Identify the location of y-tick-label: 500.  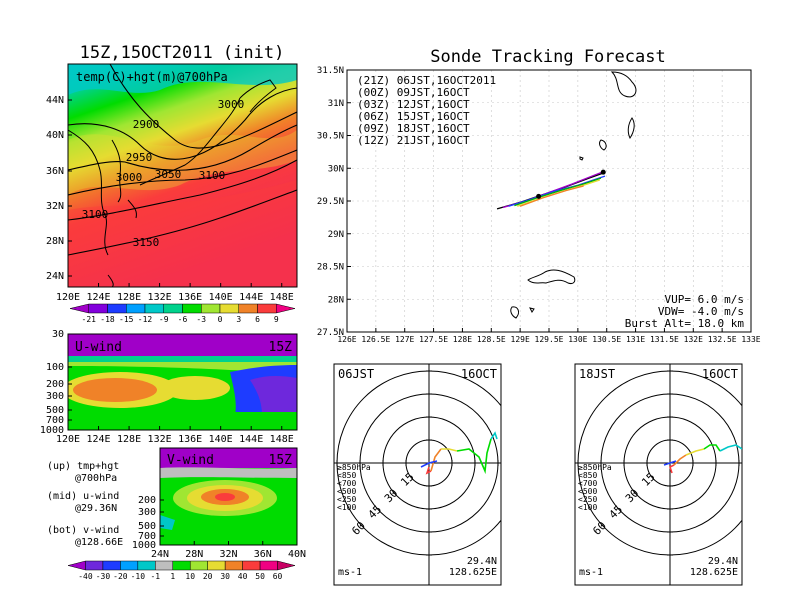
(147, 526).